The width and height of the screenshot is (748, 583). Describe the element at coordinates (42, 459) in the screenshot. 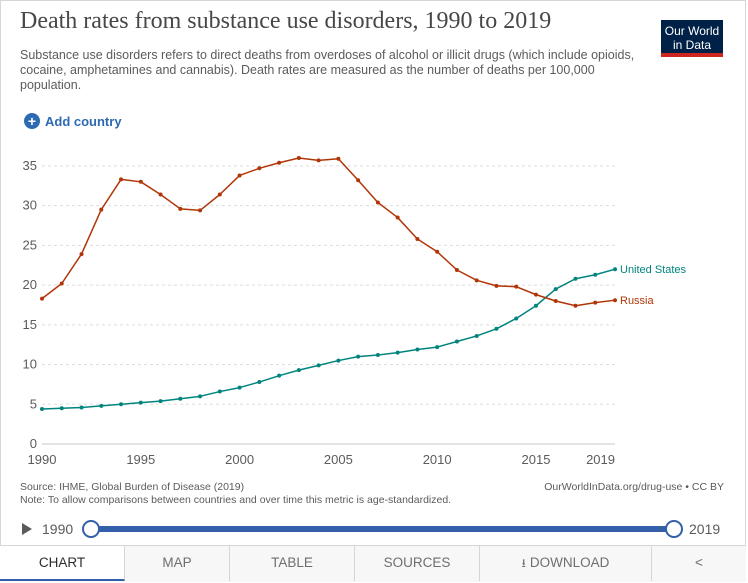

I see `x-tick-label: 1990` at that location.